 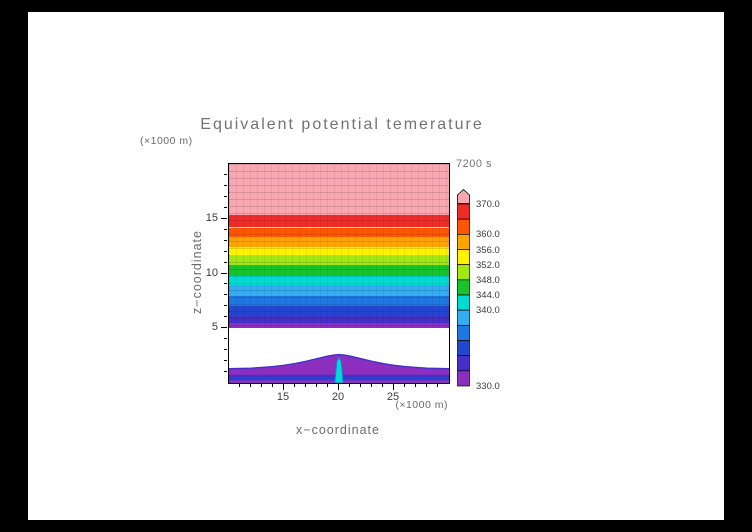 What do you see at coordinates (488, 295) in the screenshot?
I see `colorbar-tick-label: 344.0` at bounding box center [488, 295].